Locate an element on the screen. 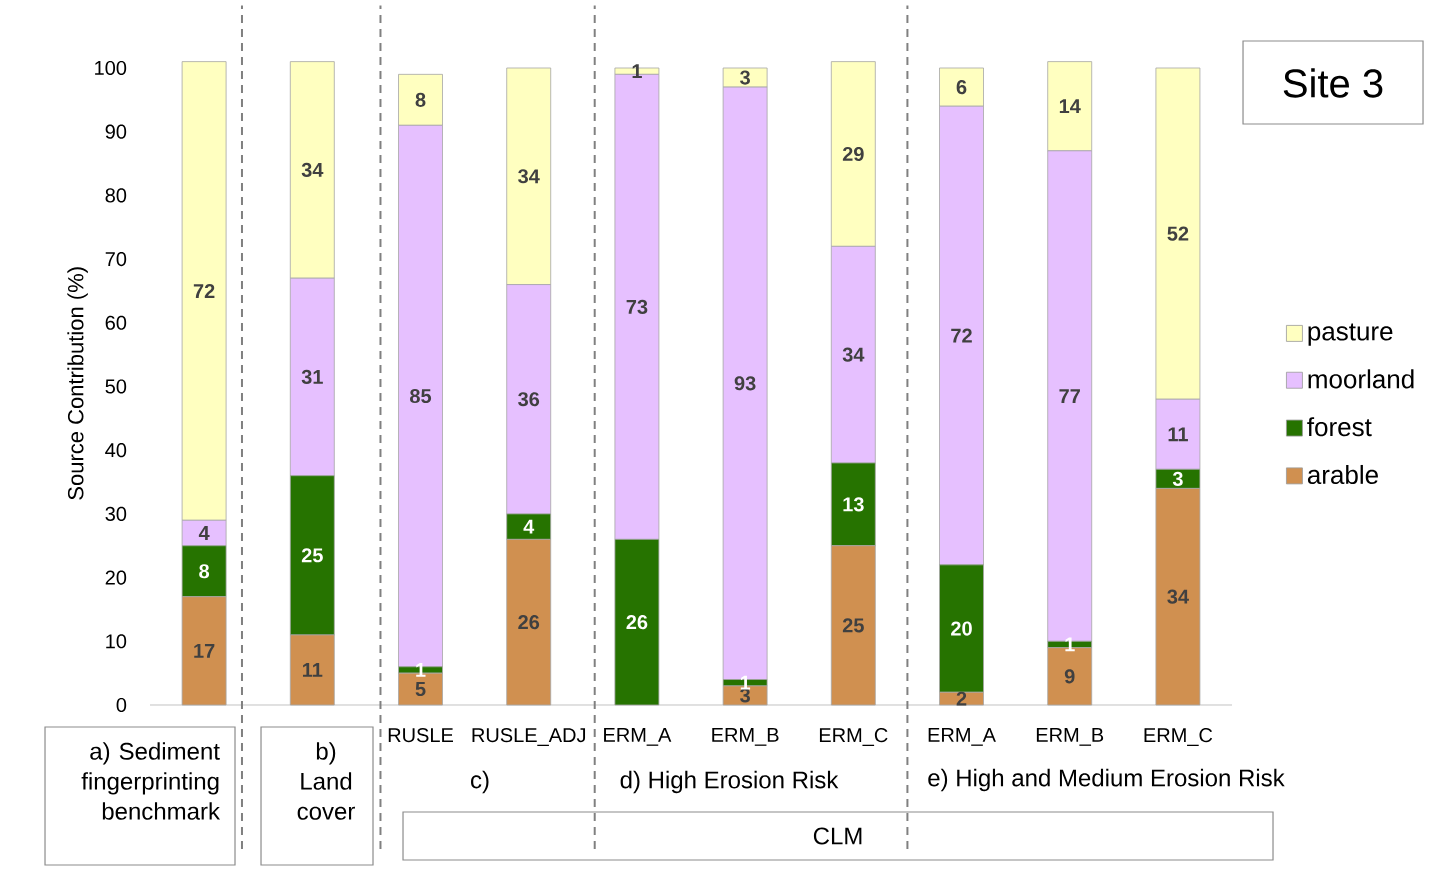  data-label: 5 is located at coordinates (420, 689).